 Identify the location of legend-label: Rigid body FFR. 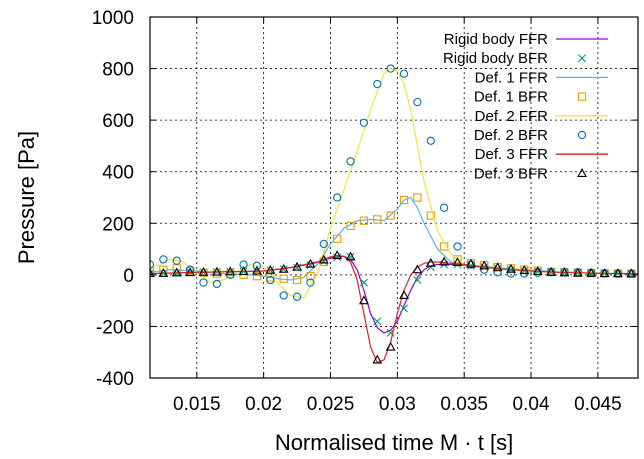
(496, 39).